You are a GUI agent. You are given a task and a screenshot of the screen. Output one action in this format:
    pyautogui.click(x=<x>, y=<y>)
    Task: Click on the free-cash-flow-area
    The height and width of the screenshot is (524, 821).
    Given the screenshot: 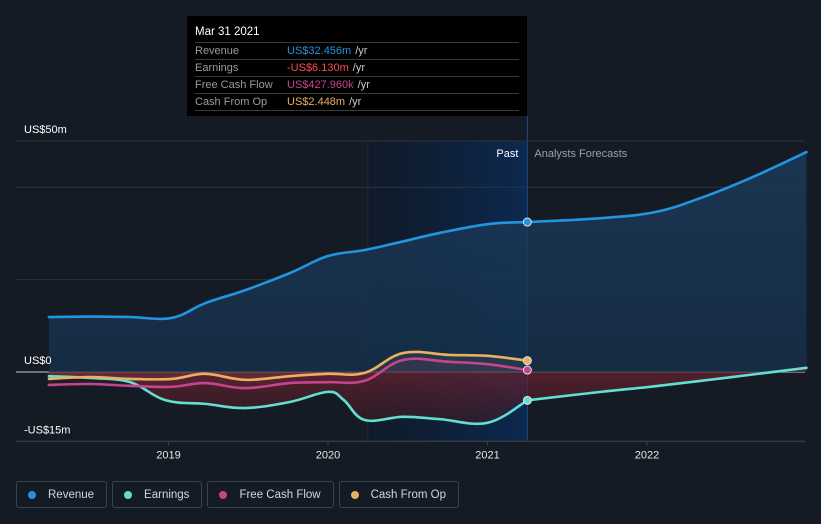 What is the action you would take?
    pyautogui.click(x=288, y=373)
    